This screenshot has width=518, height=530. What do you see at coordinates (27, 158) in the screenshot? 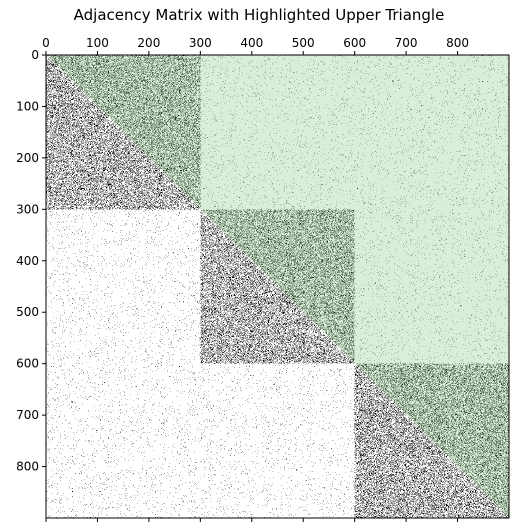
I see `y-tick-label: 200` at bounding box center [27, 158].